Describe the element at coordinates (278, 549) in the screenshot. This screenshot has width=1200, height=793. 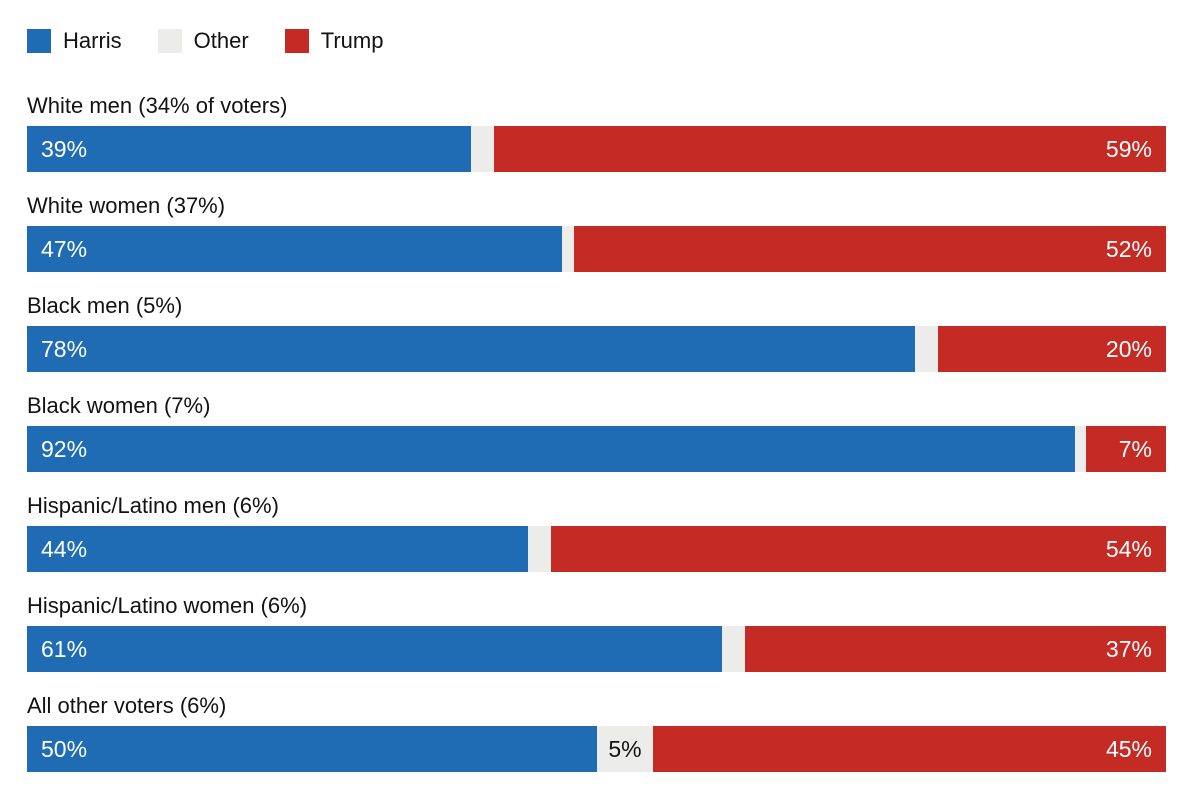
I see `harris-segment: 44%` at that location.